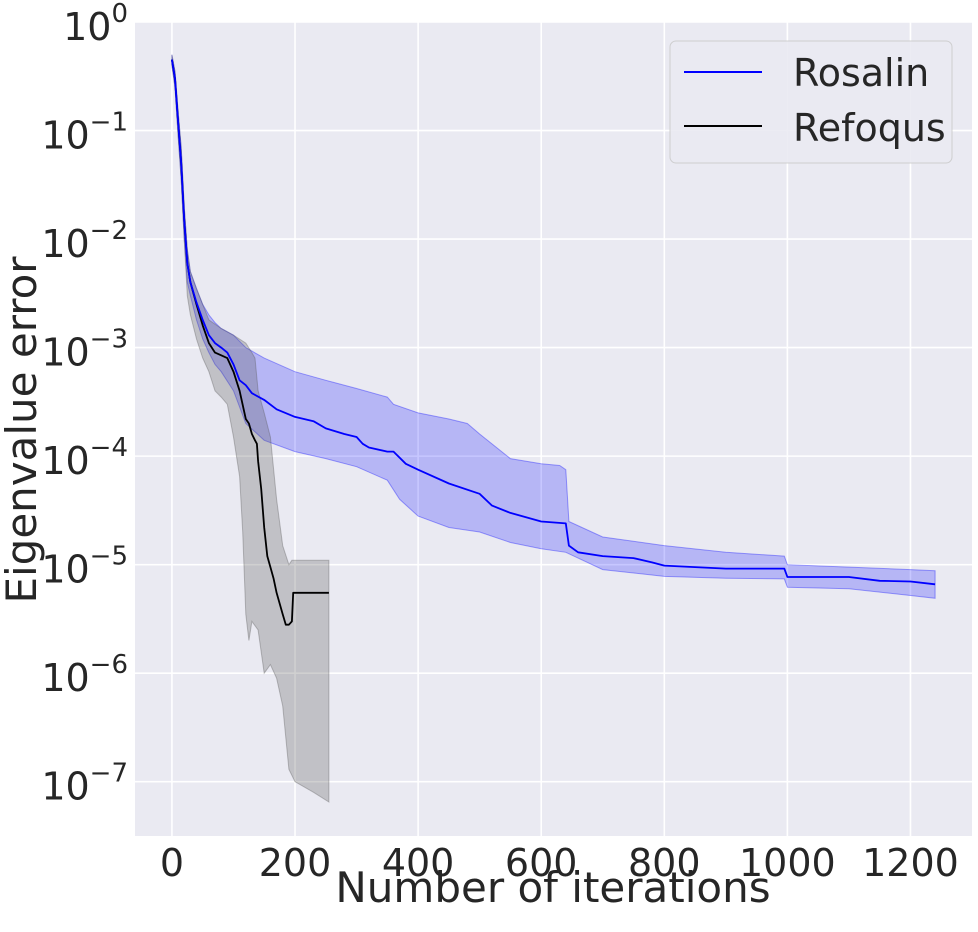 The width and height of the screenshot is (978, 932). Describe the element at coordinates (23, 430) in the screenshot. I see `y-axis-title: Eigenvalue error` at that location.